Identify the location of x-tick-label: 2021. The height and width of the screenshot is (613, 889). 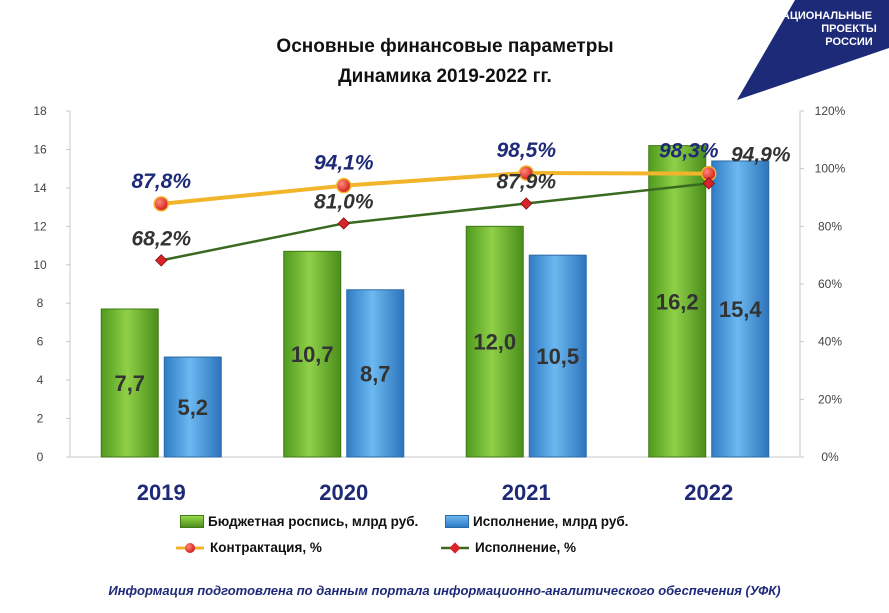
(526, 492).